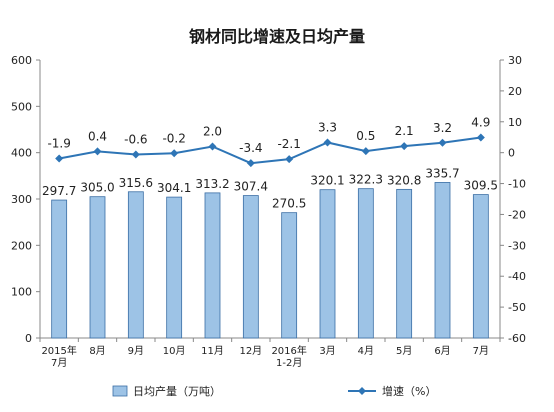 This screenshot has height=412, width=554. What do you see at coordinates (289, 363) in the screenshot?
I see `x-tick-label: 1-2月` at bounding box center [289, 363].